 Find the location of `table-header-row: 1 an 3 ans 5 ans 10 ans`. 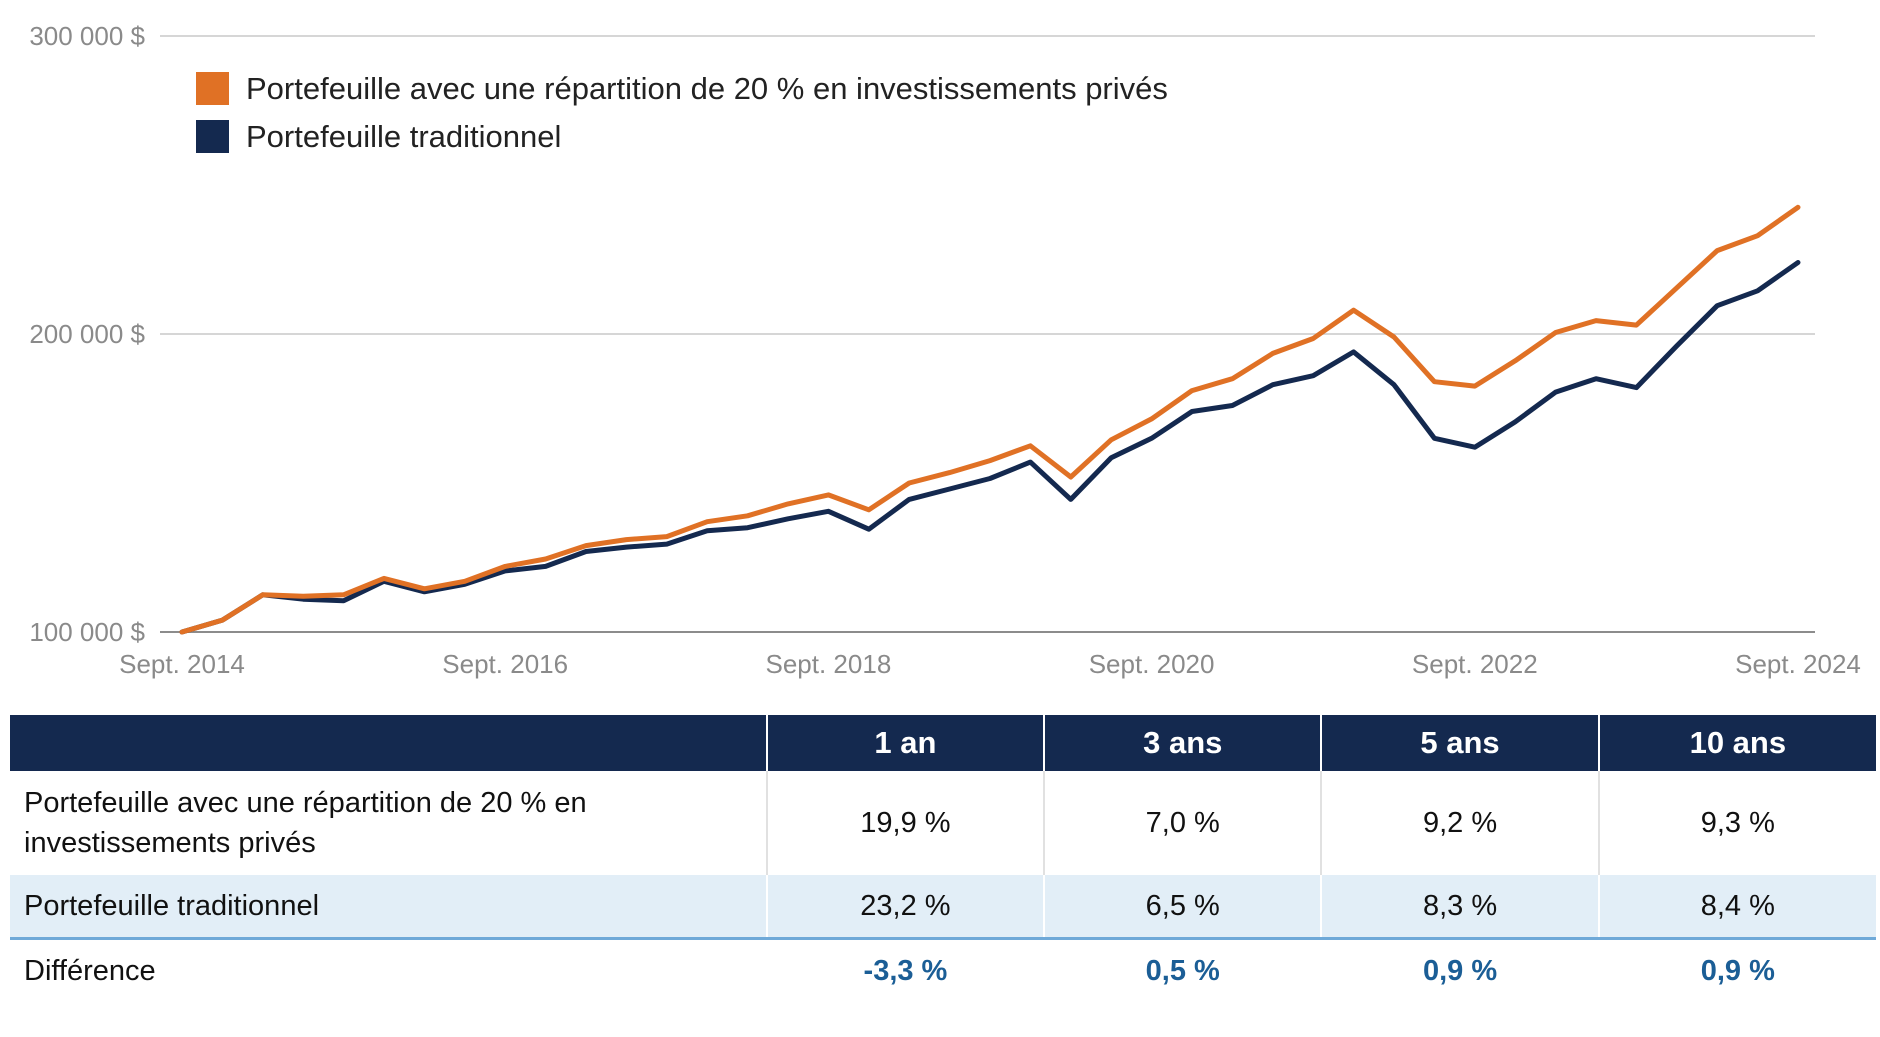

table-header-row: 1 an 3 ans 5 ans 10 ans is located at coordinates (943, 743).